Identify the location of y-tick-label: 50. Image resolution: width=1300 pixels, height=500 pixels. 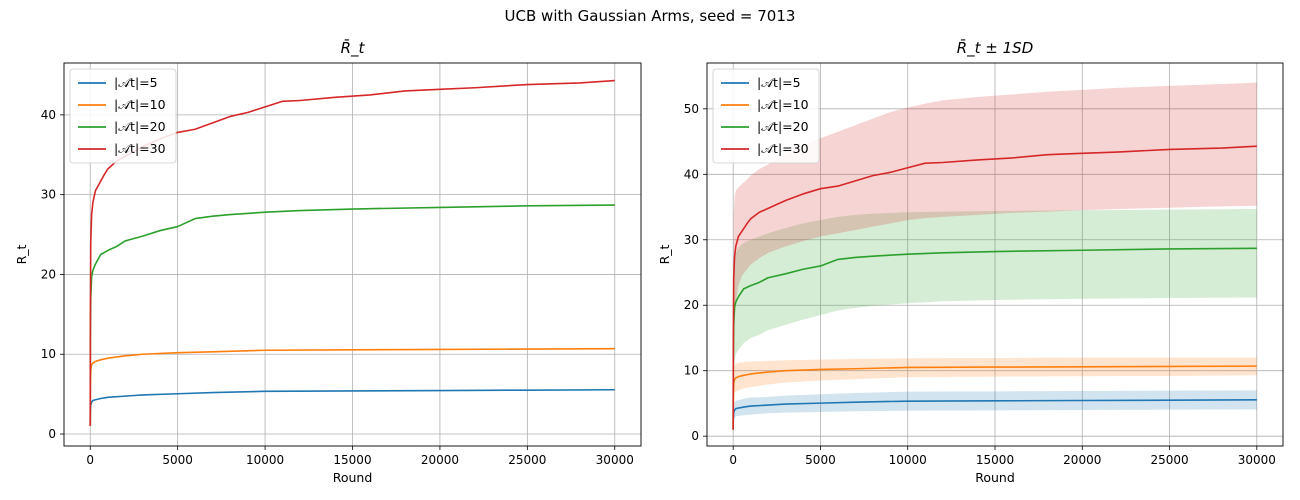
(691, 109).